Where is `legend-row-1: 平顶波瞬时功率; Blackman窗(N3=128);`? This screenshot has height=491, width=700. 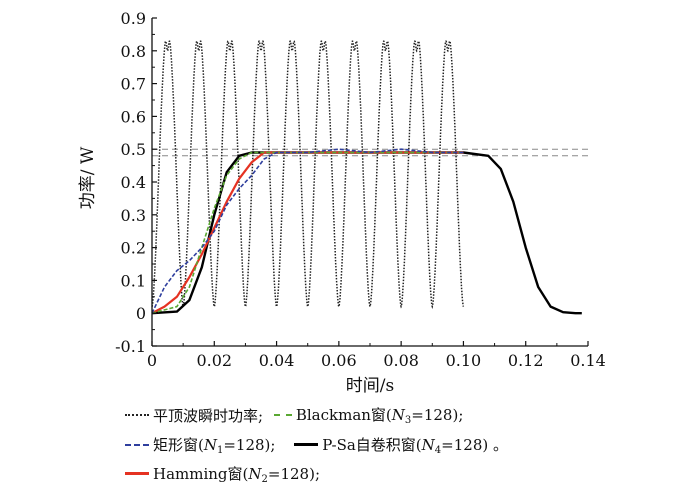 legend-row-1: 平顶波瞬时功率; Blackman窗(N3=128); is located at coordinates (297, 414).